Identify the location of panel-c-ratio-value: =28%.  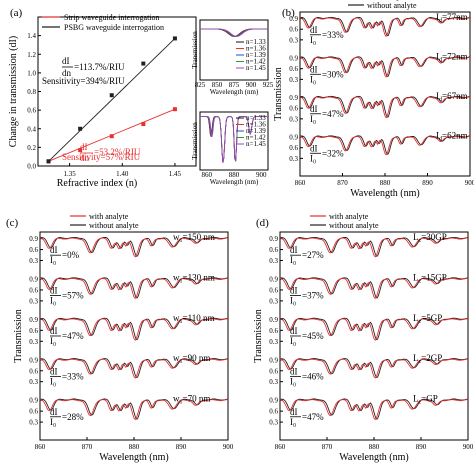
(73, 417).